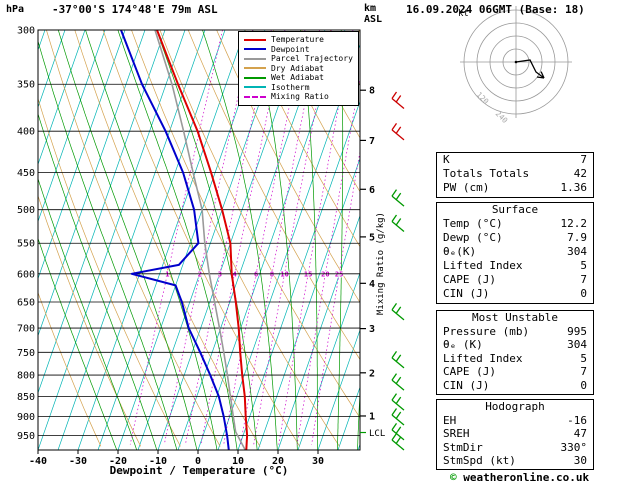 The height and width of the screenshot is (486, 629). Describe the element at coordinates (479, 460) in the screenshot. I see `stat-label: StmSpd (kt)` at that location.